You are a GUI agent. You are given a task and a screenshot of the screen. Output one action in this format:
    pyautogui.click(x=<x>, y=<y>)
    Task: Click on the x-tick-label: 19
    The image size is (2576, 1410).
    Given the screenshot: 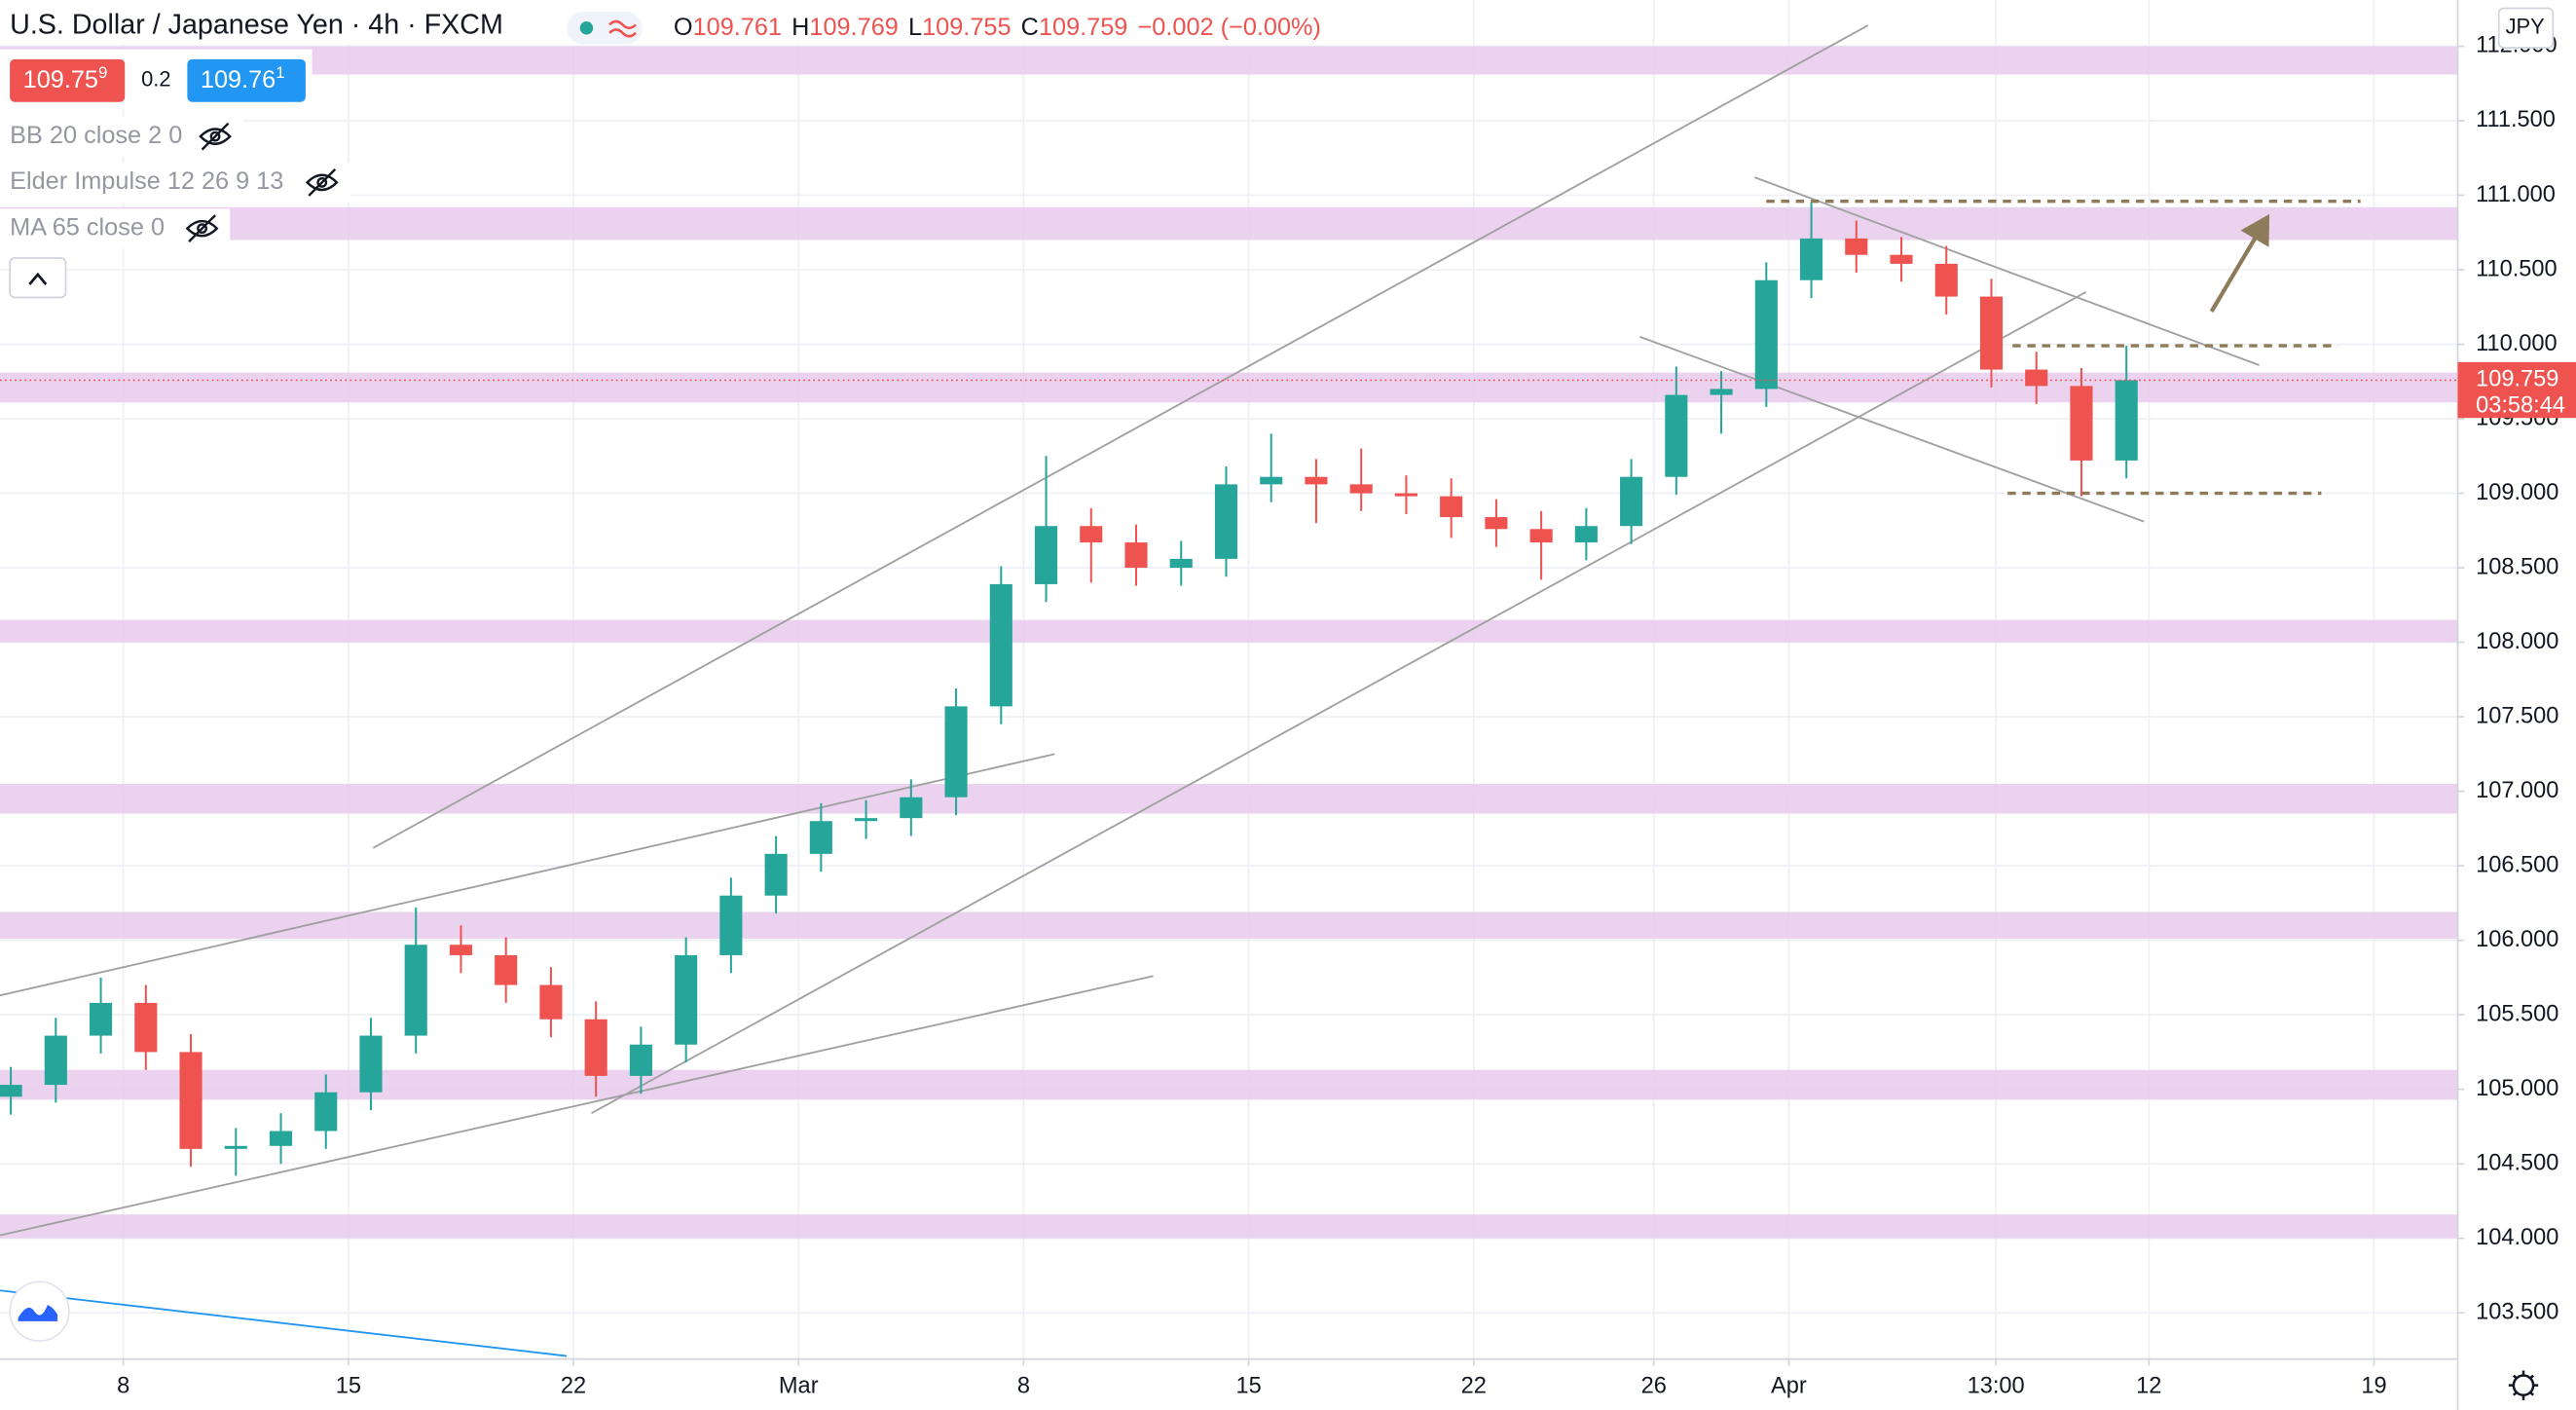 What is the action you would take?
    pyautogui.click(x=2373, y=1386)
    